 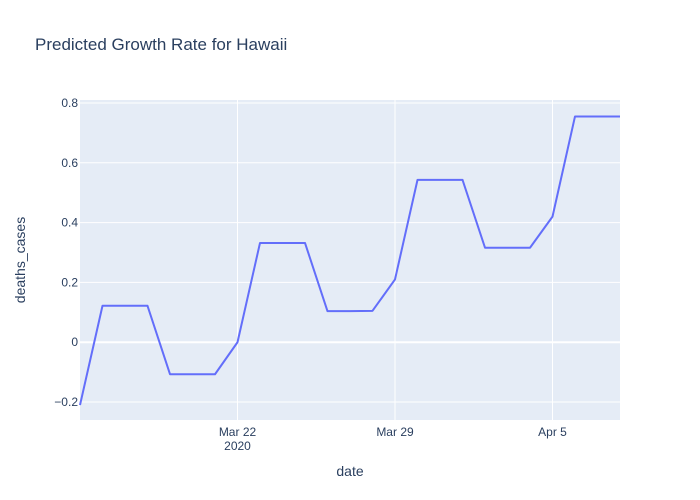 I want to click on y-tick-label: −0.2, so click(x=66, y=402).